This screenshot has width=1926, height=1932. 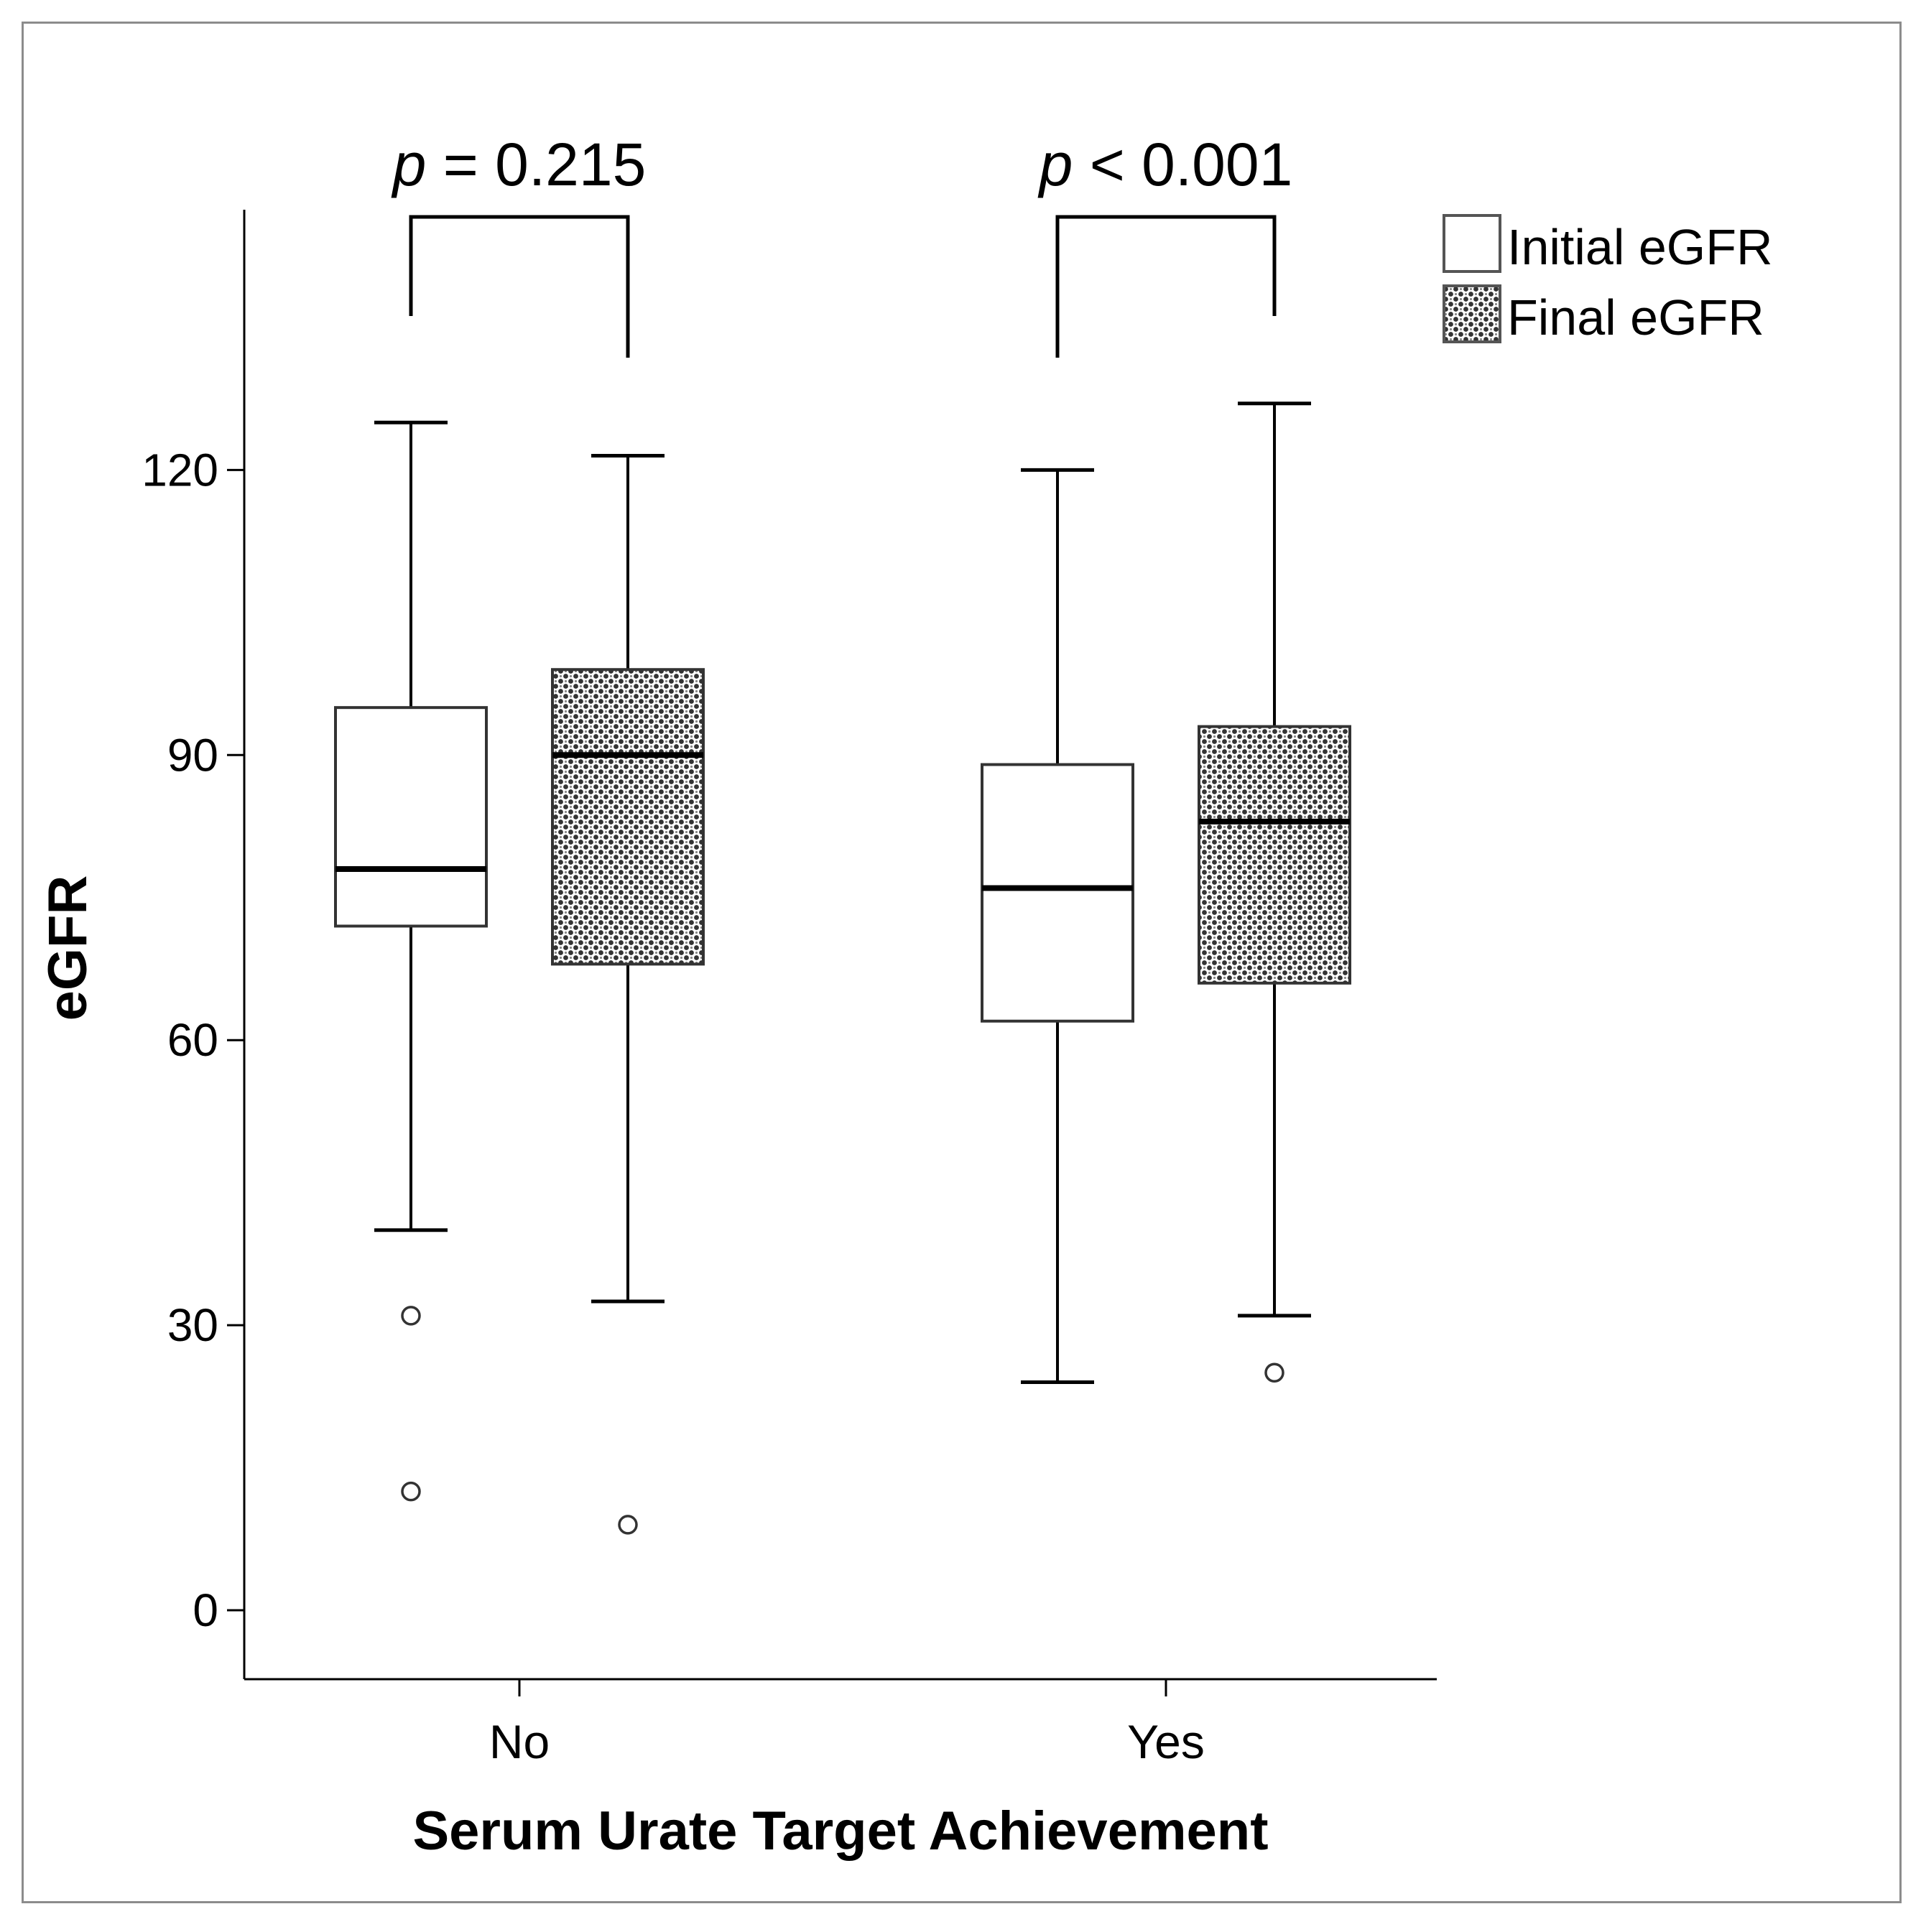 What do you see at coordinates (1182, 164) in the screenshot?
I see `p-value-text: < 0.001` at bounding box center [1182, 164].